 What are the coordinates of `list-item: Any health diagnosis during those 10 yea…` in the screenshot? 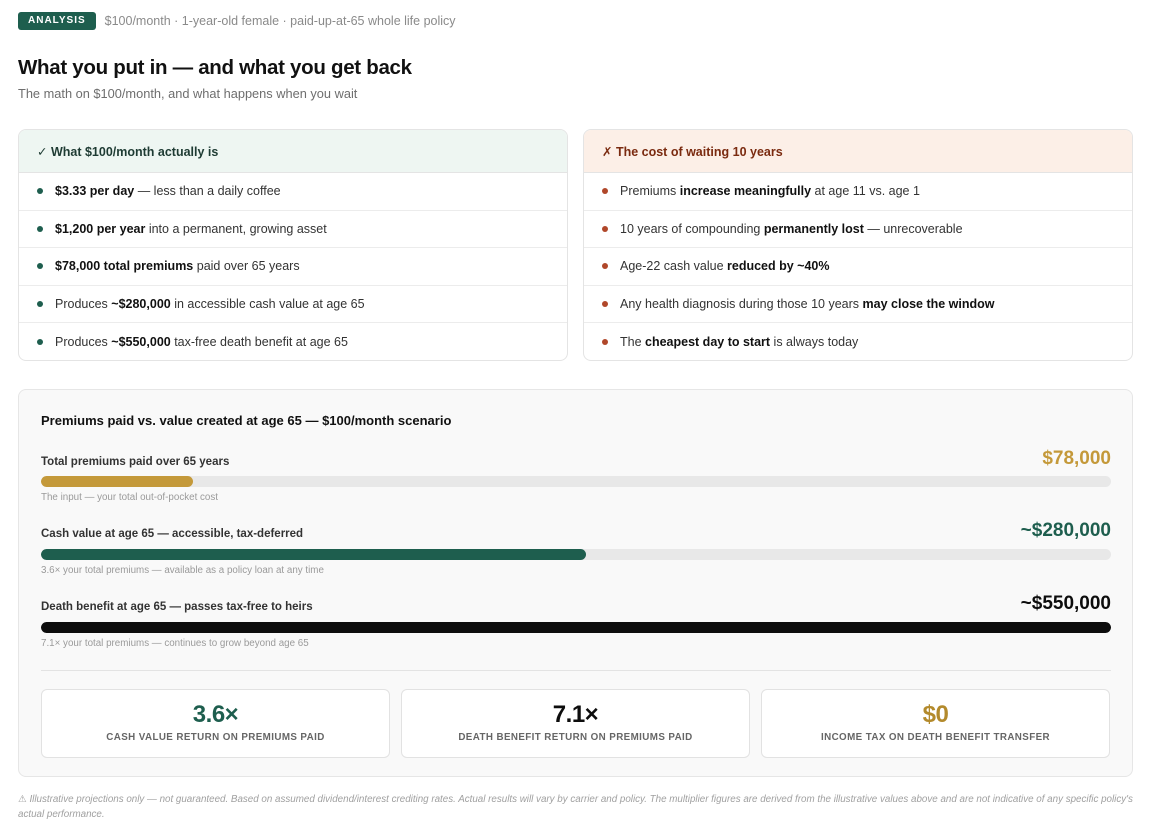 It's located at (858, 305).